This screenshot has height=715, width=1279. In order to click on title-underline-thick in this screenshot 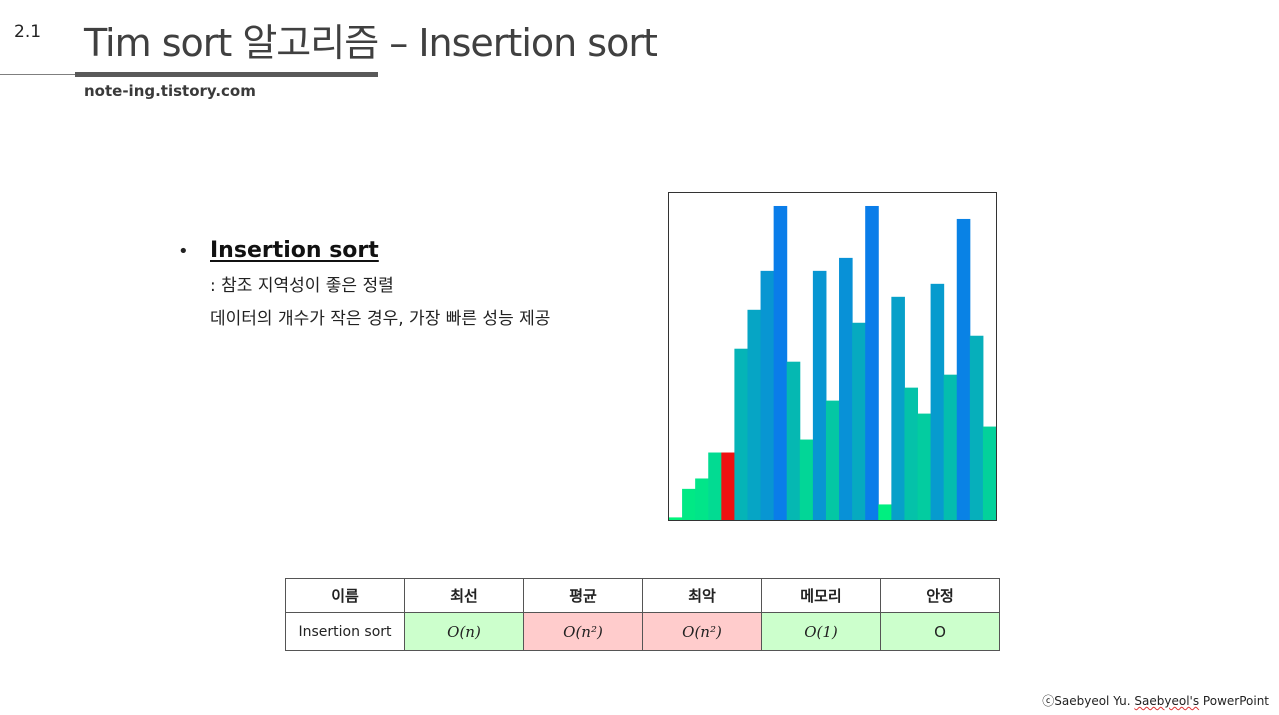, I will do `click(226, 74)`.